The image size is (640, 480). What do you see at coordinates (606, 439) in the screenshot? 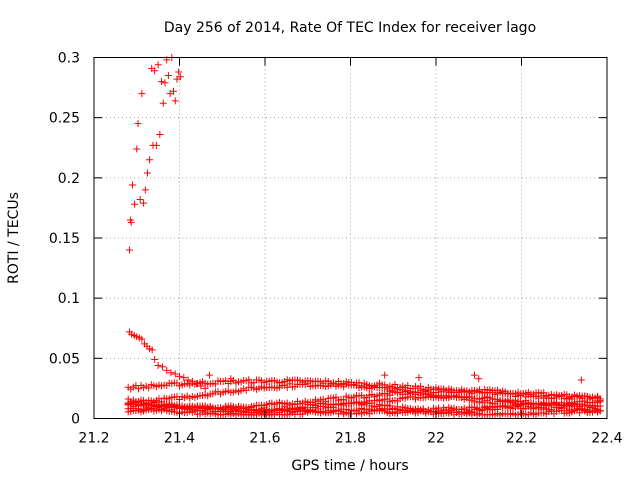
I see `x-tick-label: 22.4` at bounding box center [606, 439].